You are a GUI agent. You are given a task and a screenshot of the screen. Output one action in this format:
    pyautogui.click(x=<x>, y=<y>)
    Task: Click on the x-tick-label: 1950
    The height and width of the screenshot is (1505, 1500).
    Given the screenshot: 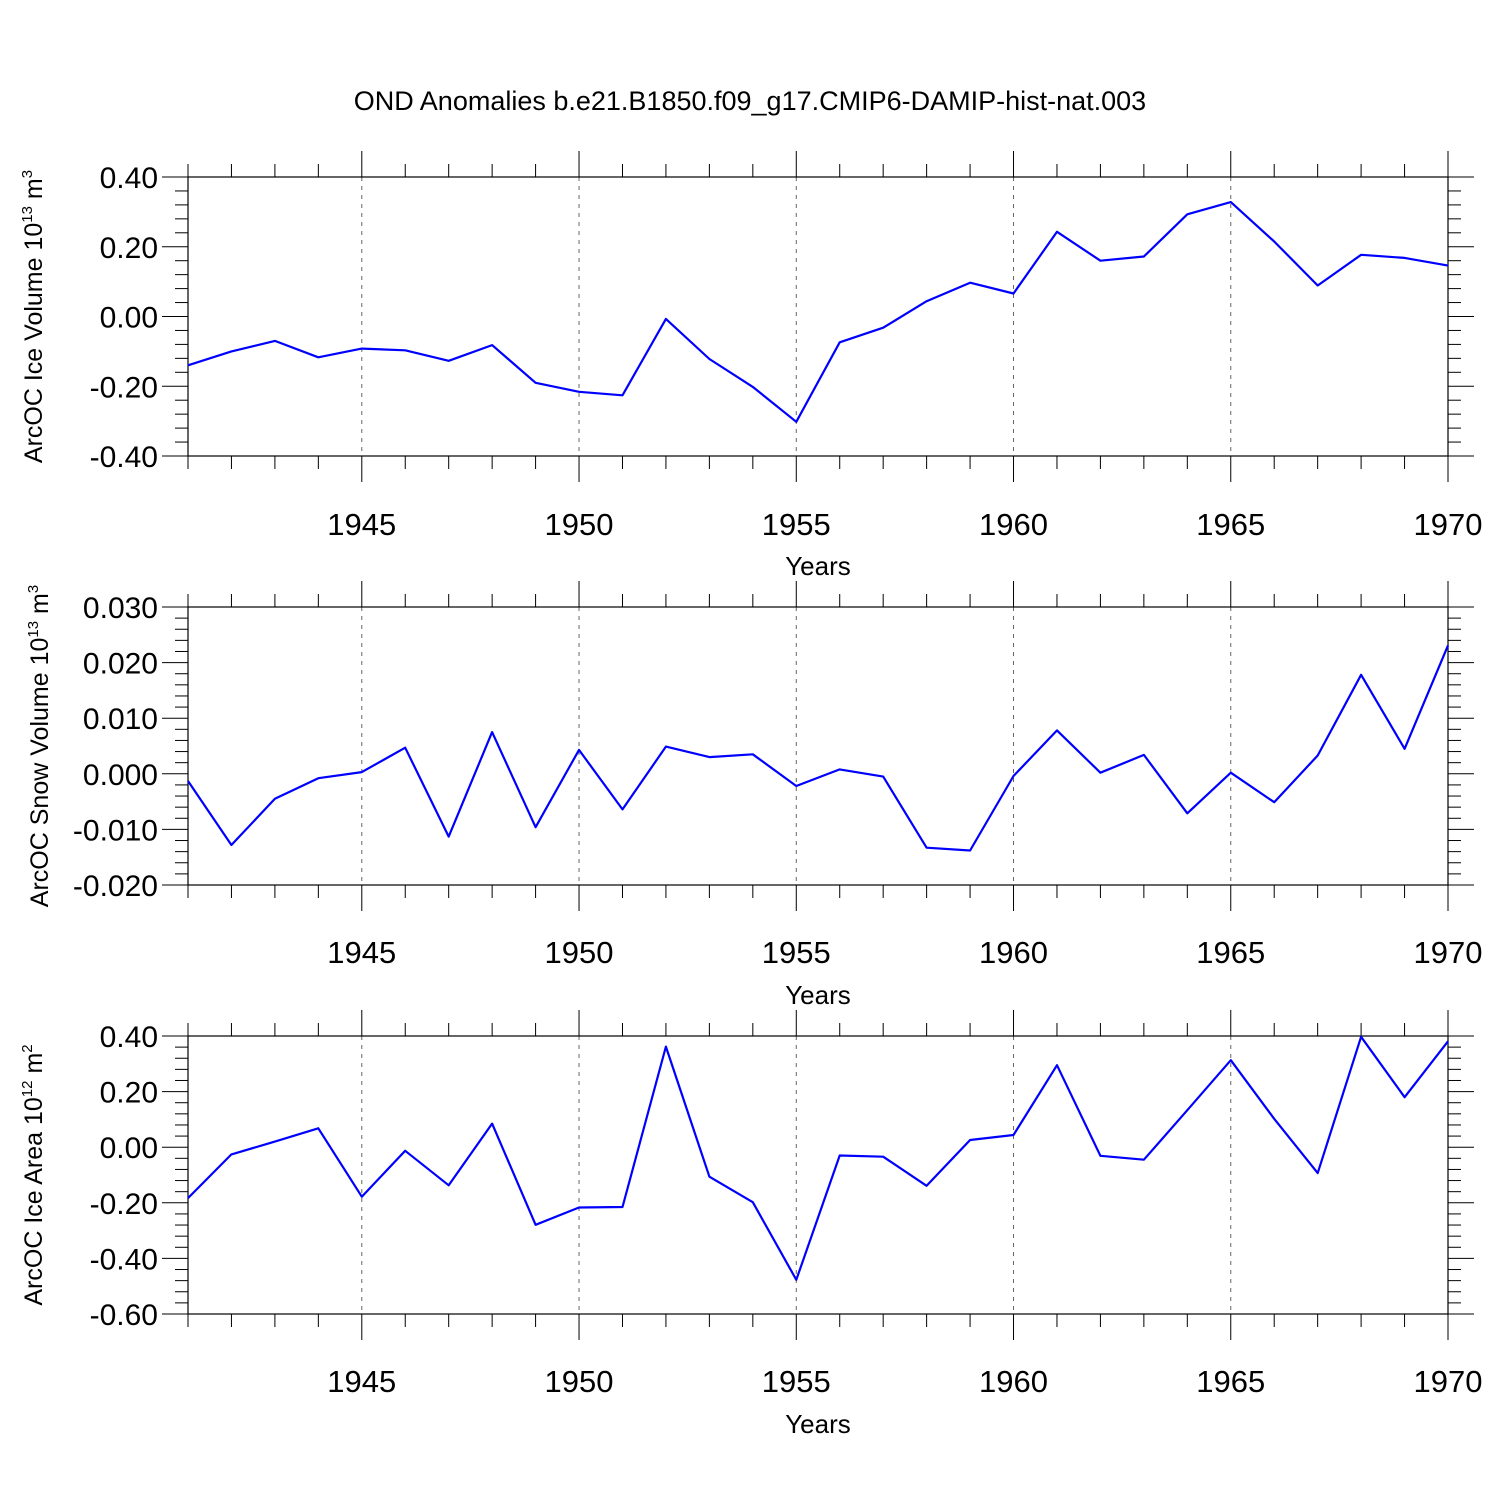 What is the action you would take?
    pyautogui.click(x=579, y=524)
    